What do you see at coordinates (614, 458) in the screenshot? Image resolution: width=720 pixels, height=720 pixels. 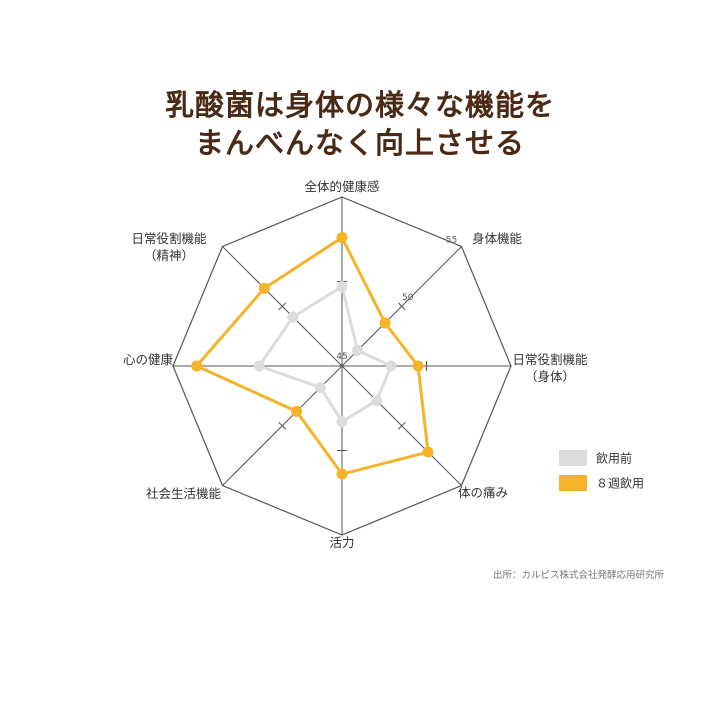 I see `legend-label: 飲用前` at bounding box center [614, 458].